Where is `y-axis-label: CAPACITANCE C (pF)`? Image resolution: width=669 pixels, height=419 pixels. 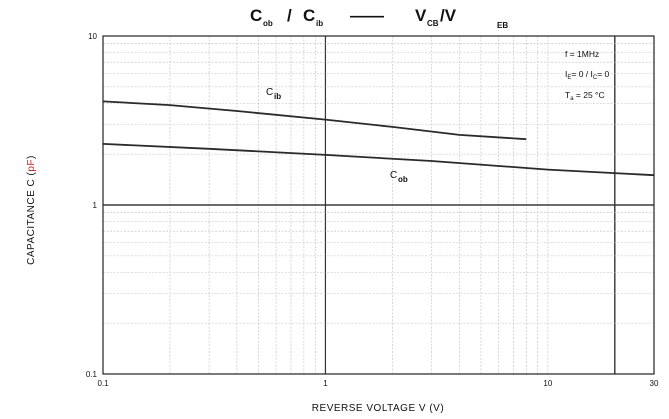 y-axis-label: CAPACITANCE C (pF) is located at coordinates (31, 210).